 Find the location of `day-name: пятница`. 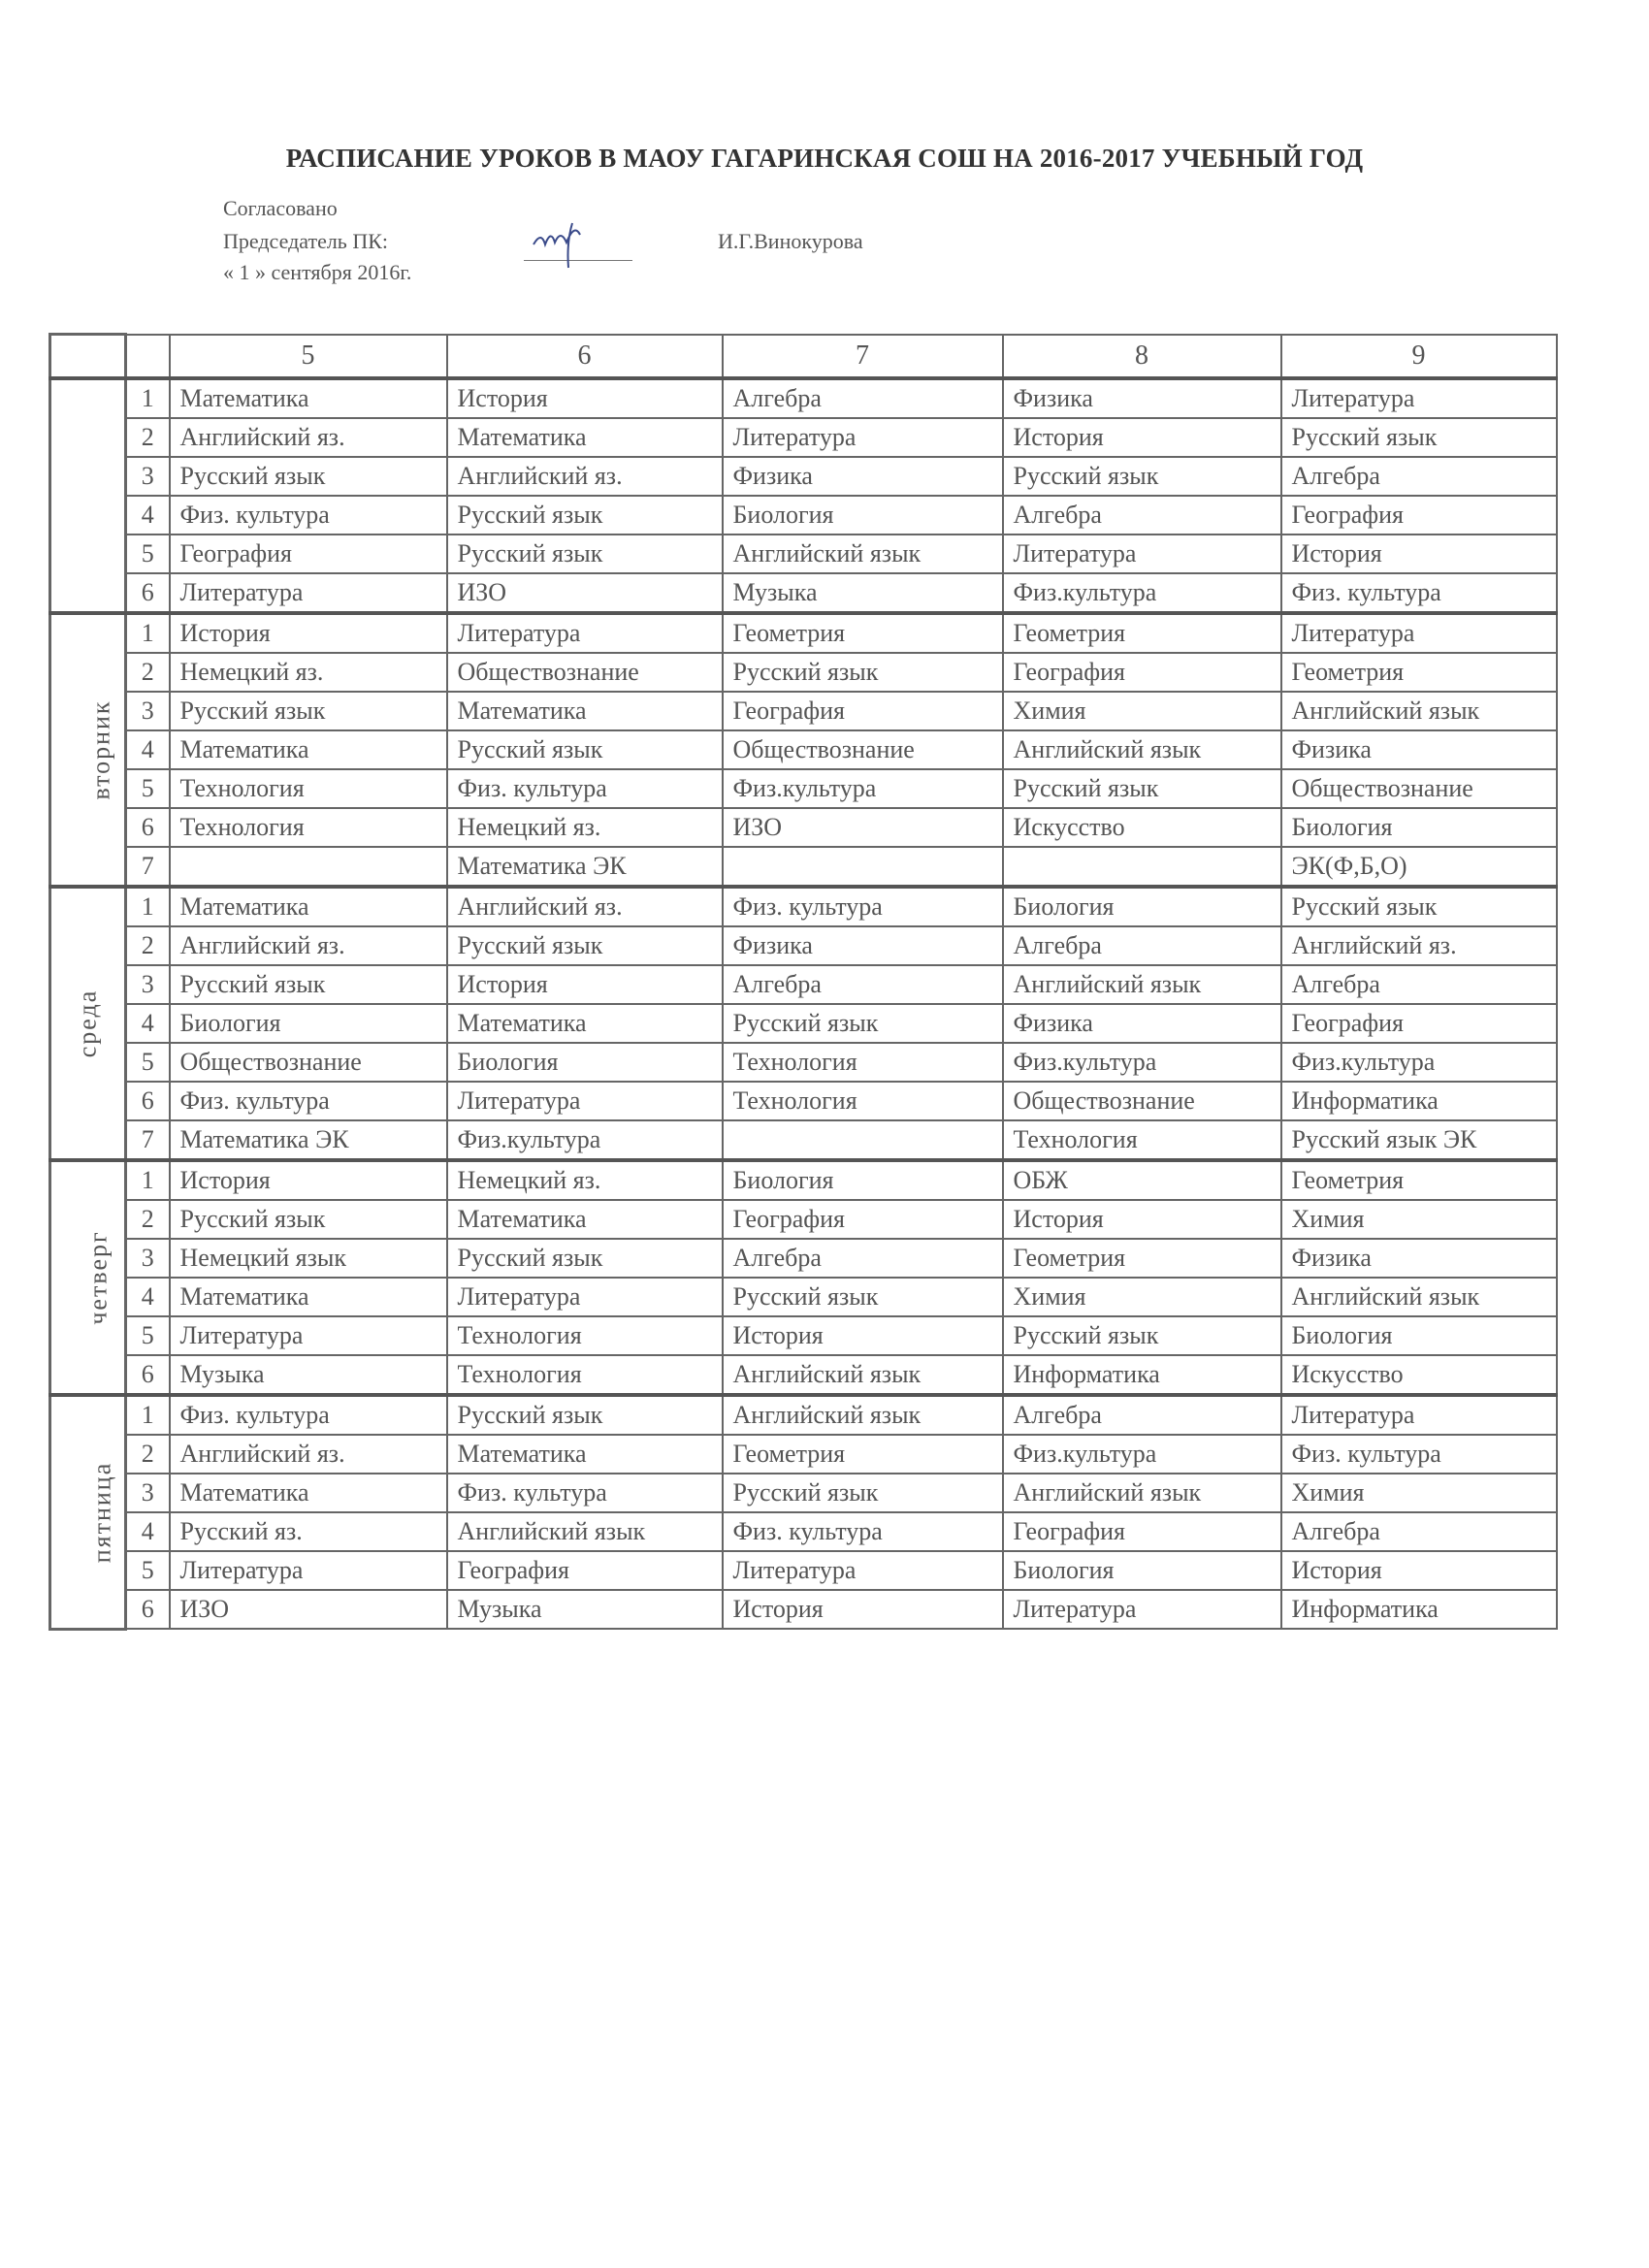

day-name: пятница is located at coordinates (101, 1512).